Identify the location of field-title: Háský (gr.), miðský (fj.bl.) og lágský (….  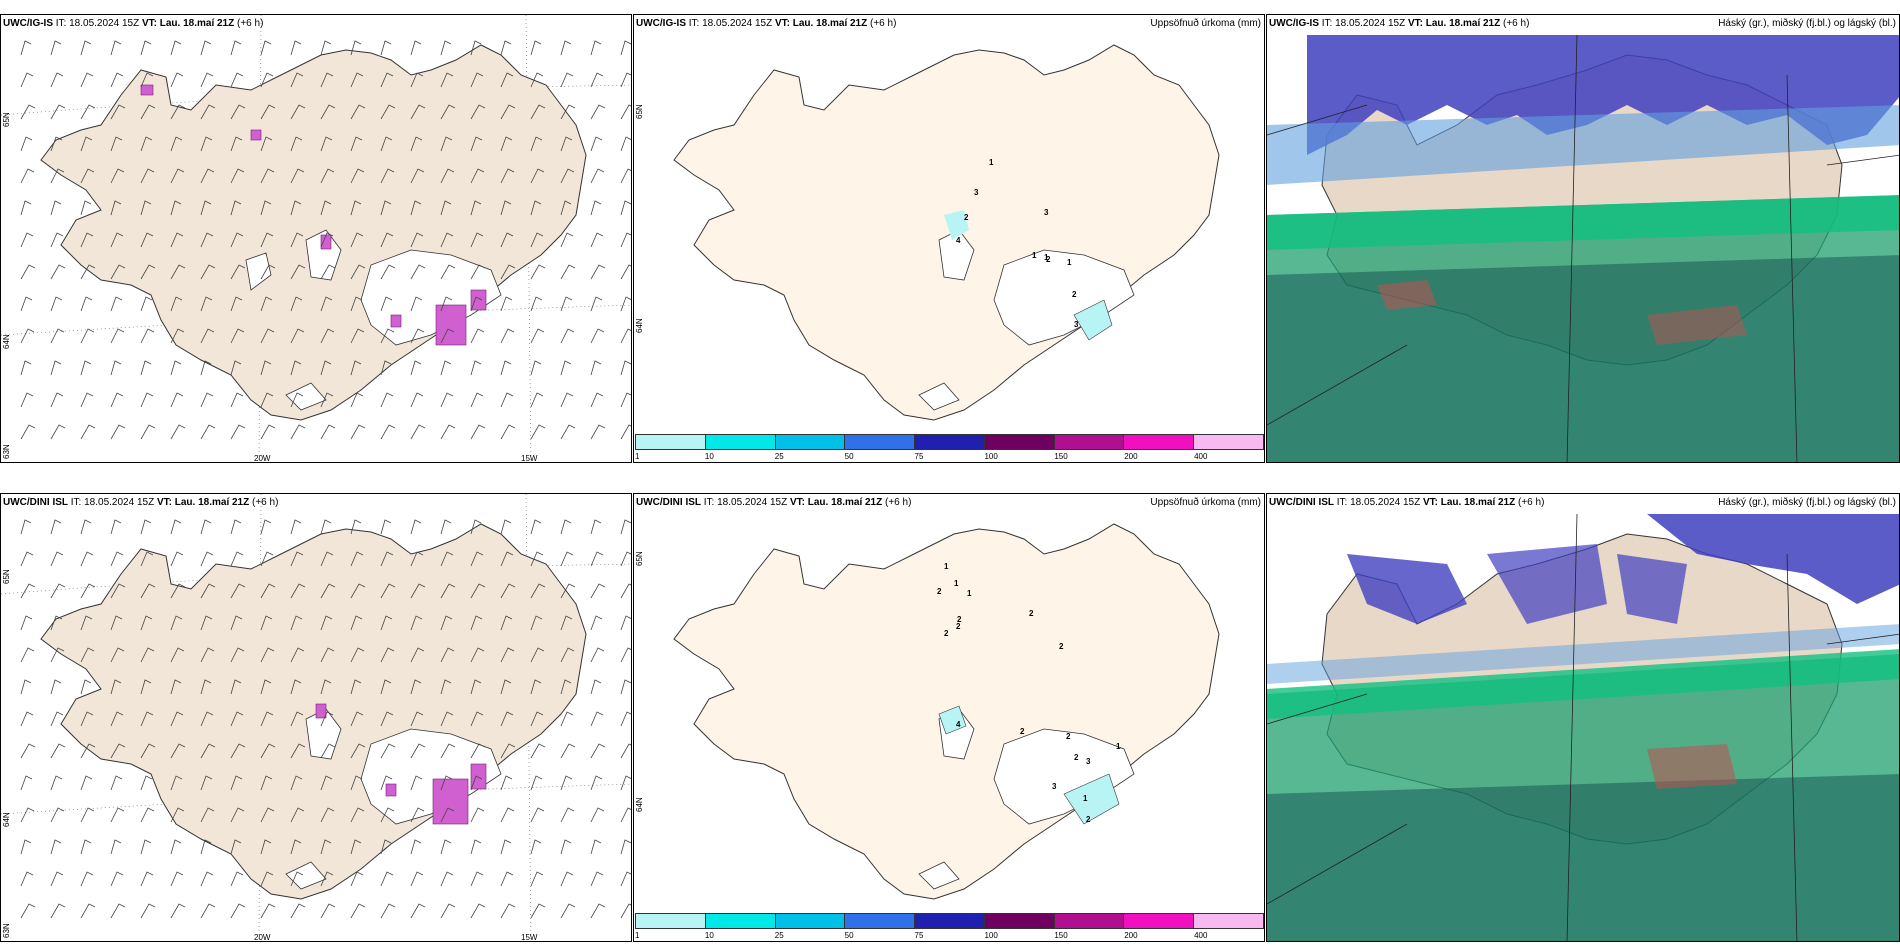
(1807, 502).